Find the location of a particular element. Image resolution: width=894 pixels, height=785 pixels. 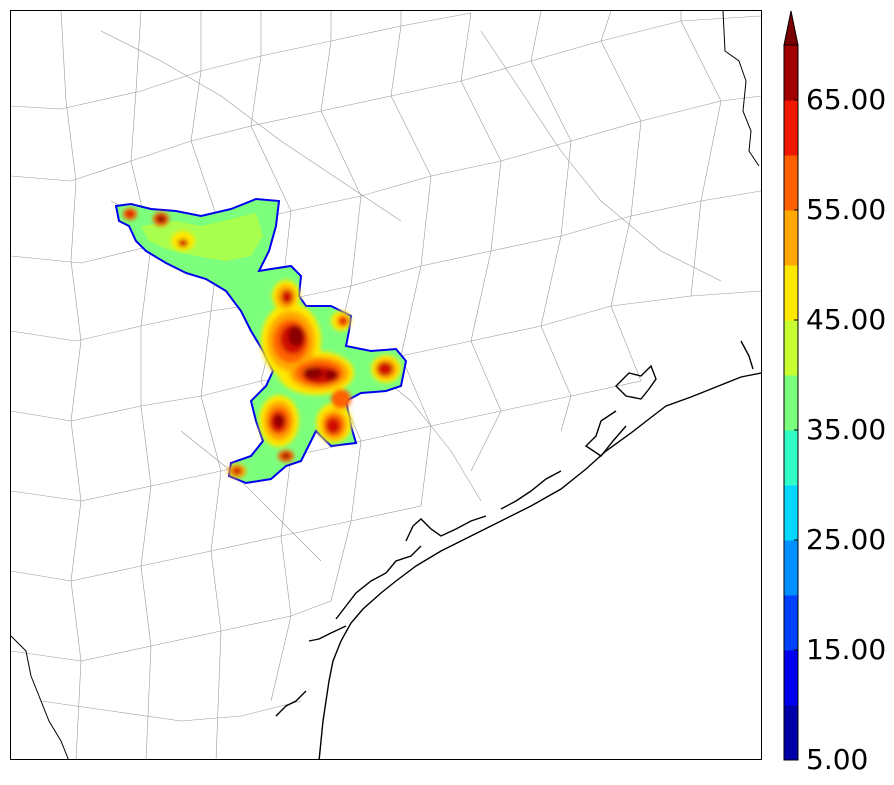

colorbar is located at coordinates (791, 385).